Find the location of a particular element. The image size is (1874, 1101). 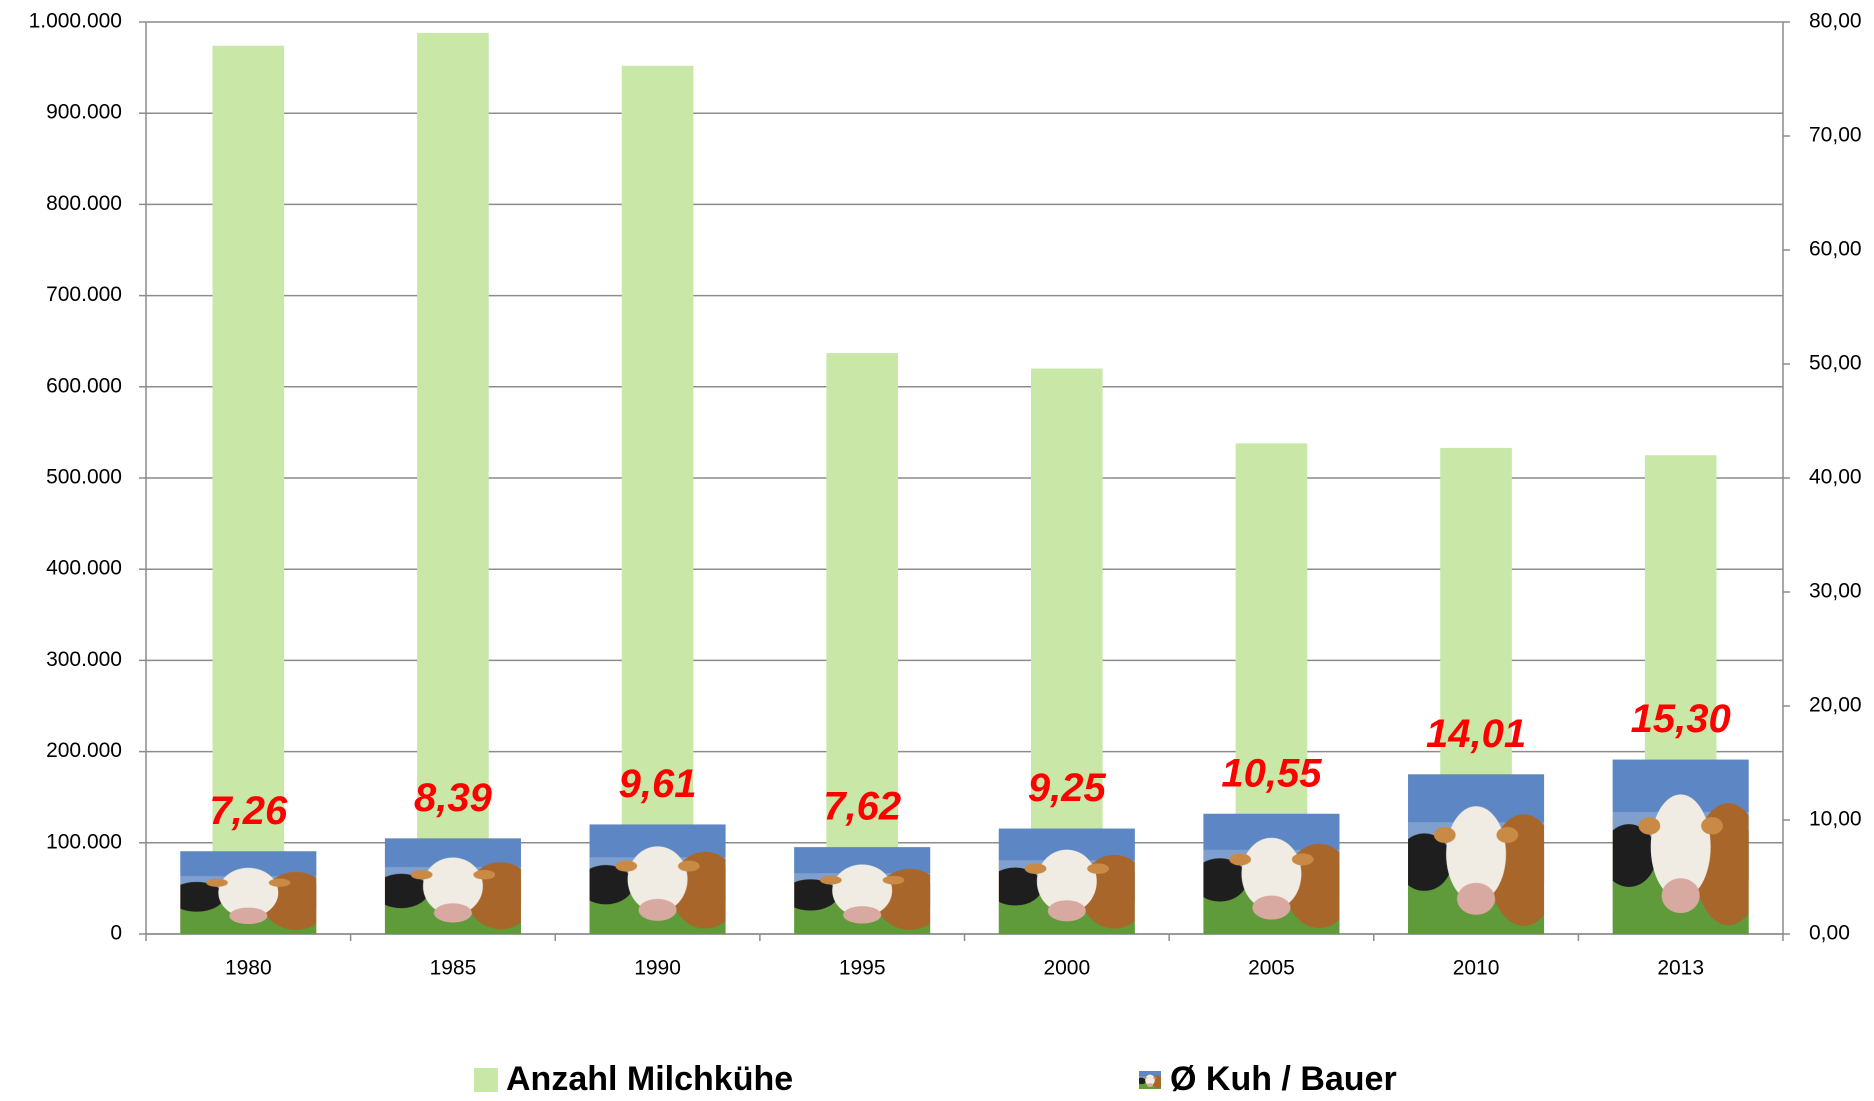

y2-tick-label: 60,00 is located at coordinates (1835, 249).